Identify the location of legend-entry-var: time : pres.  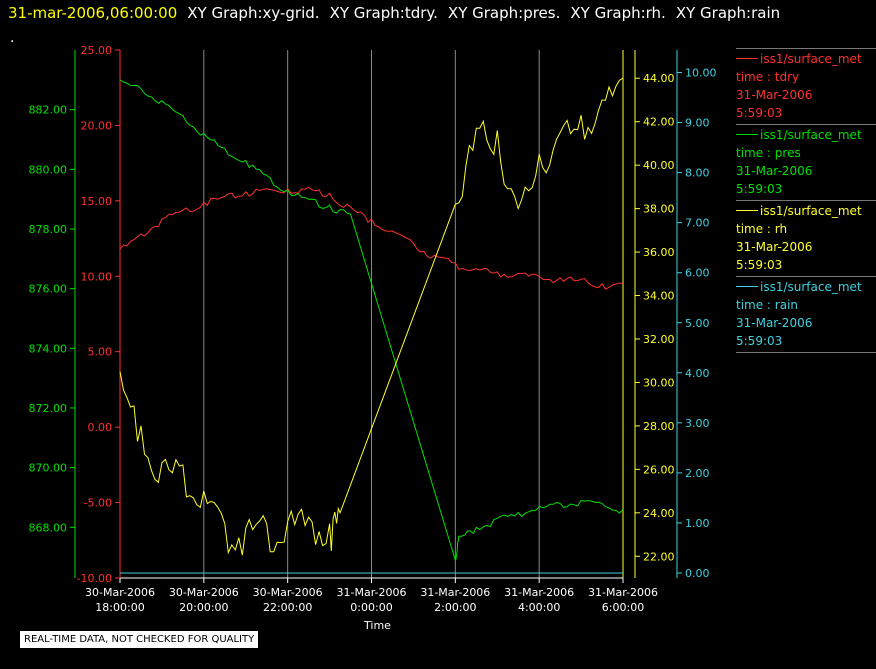
(768, 153).